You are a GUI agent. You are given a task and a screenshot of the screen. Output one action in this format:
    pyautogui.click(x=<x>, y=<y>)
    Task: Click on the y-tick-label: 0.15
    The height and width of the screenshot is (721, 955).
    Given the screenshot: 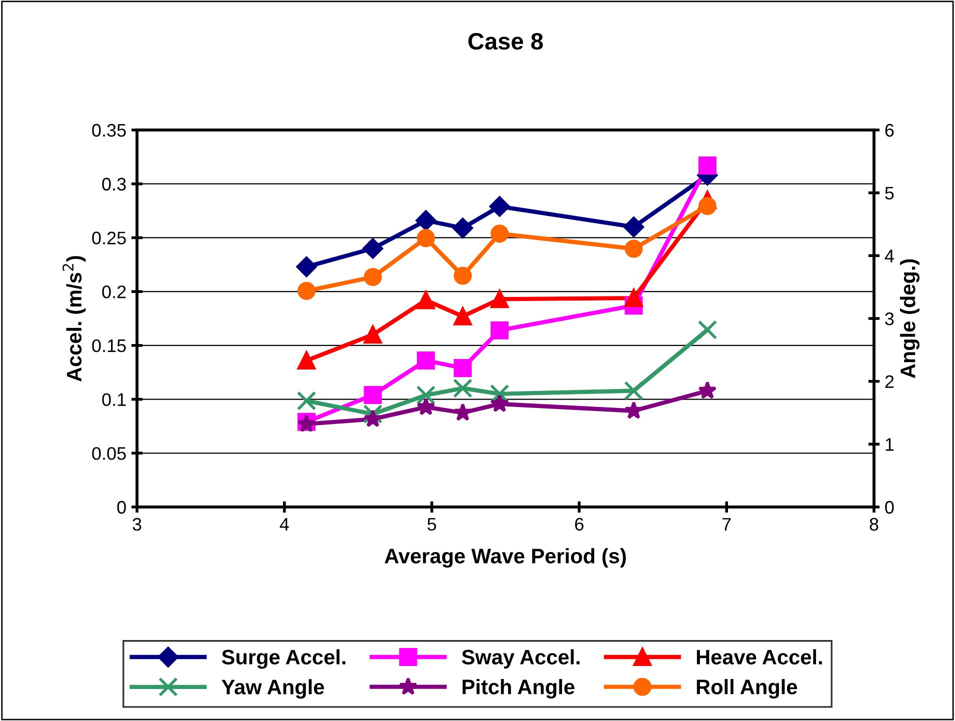 What is the action you would take?
    pyautogui.click(x=109, y=345)
    